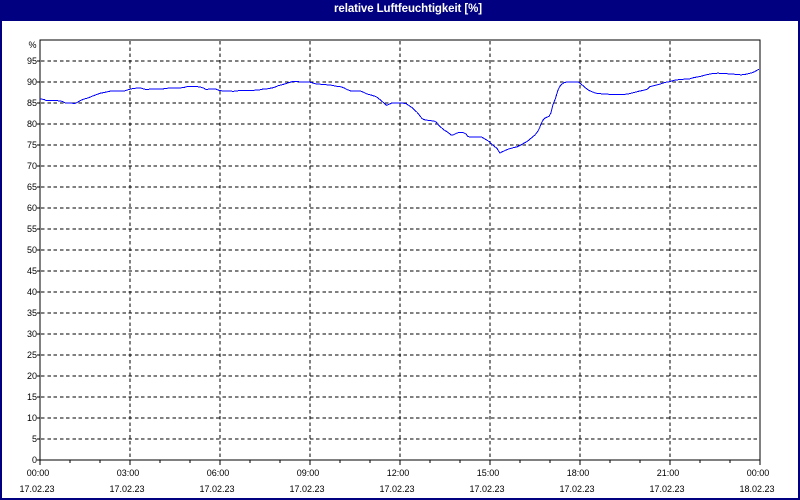 The width and height of the screenshot is (800, 500). I want to click on svg-text: 45, so click(32, 271).